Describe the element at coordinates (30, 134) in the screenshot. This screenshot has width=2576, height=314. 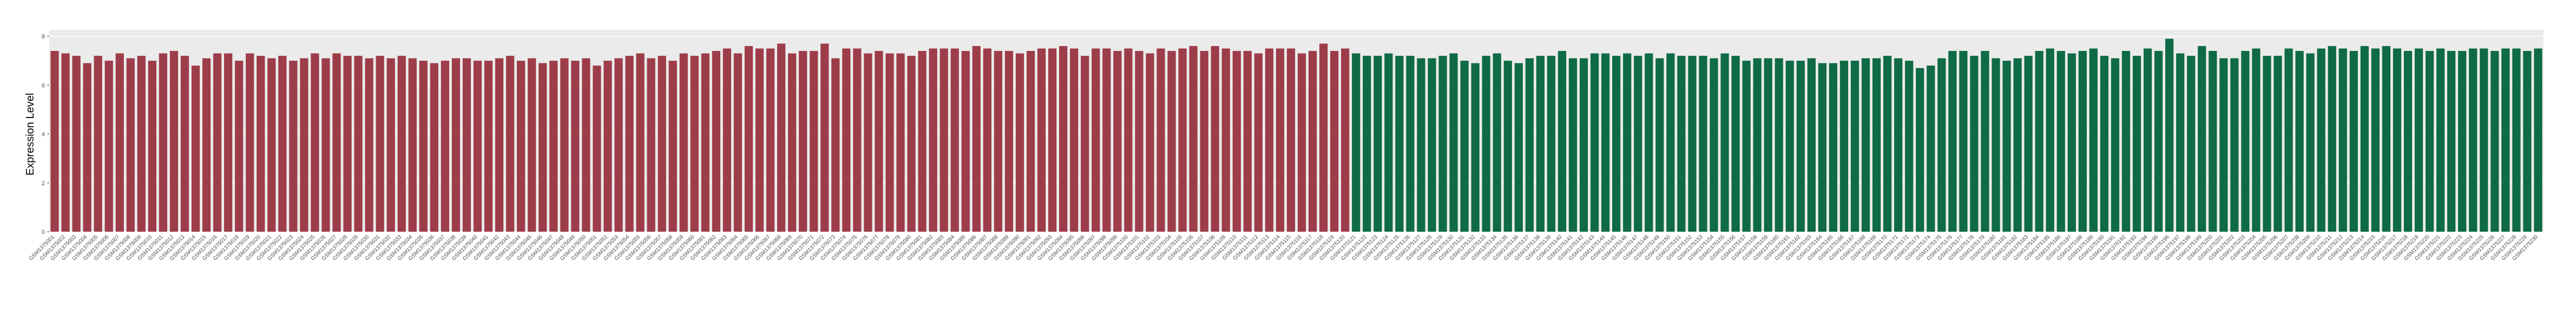
I see `y-axis-title: Expression Level` at that location.